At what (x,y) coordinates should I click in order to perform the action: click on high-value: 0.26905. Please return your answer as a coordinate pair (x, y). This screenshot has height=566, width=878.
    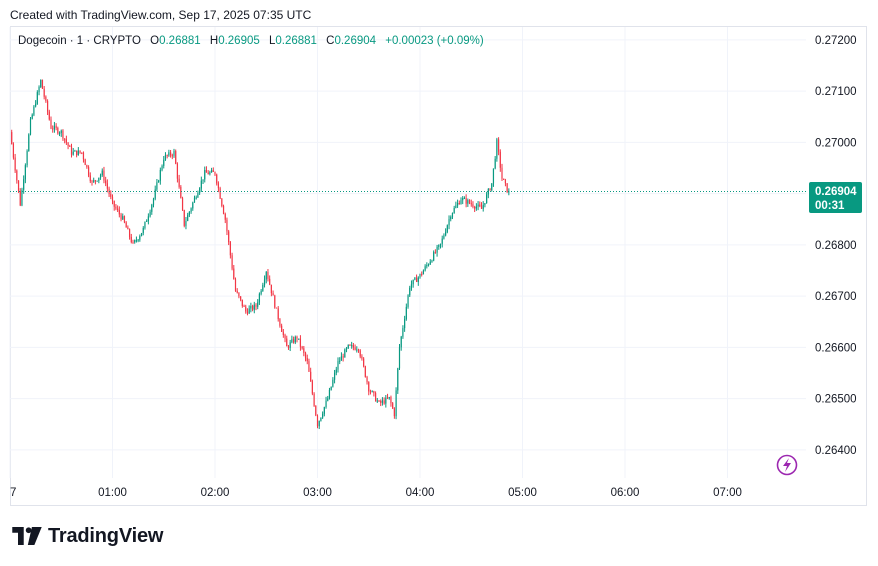
    Looking at the image, I should click on (239, 41).